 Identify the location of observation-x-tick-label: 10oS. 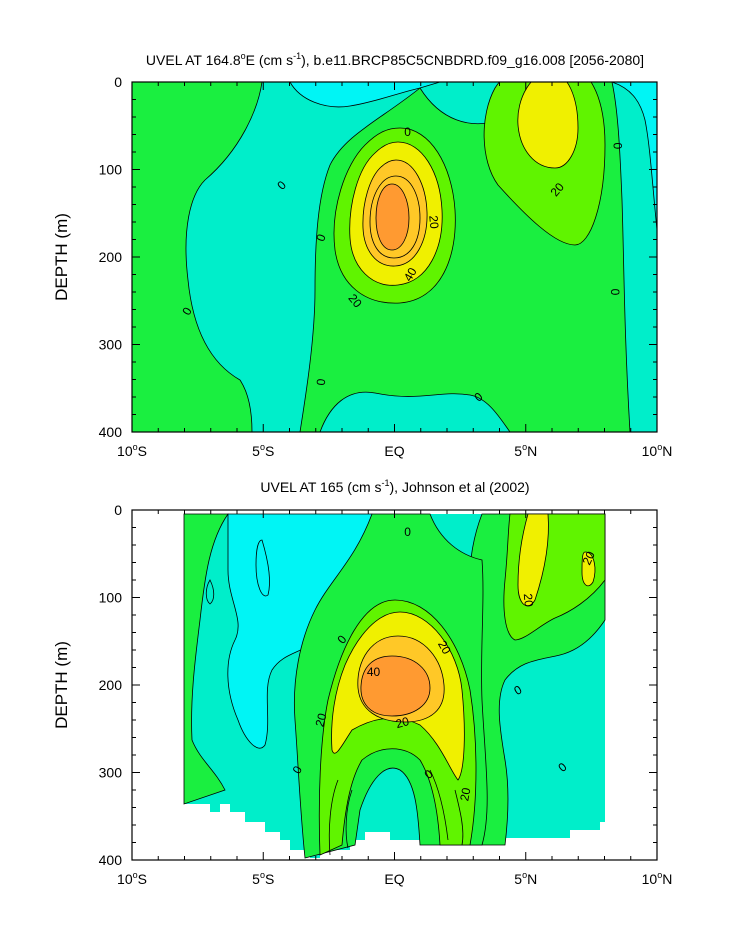
(132, 878).